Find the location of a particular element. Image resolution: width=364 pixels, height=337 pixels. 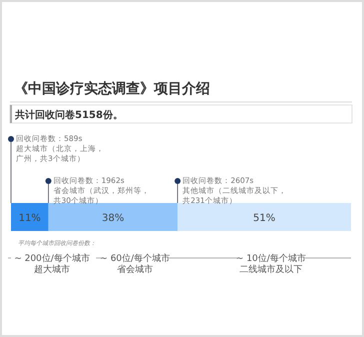

text: 二线城市及以下 is located at coordinates (271, 269).